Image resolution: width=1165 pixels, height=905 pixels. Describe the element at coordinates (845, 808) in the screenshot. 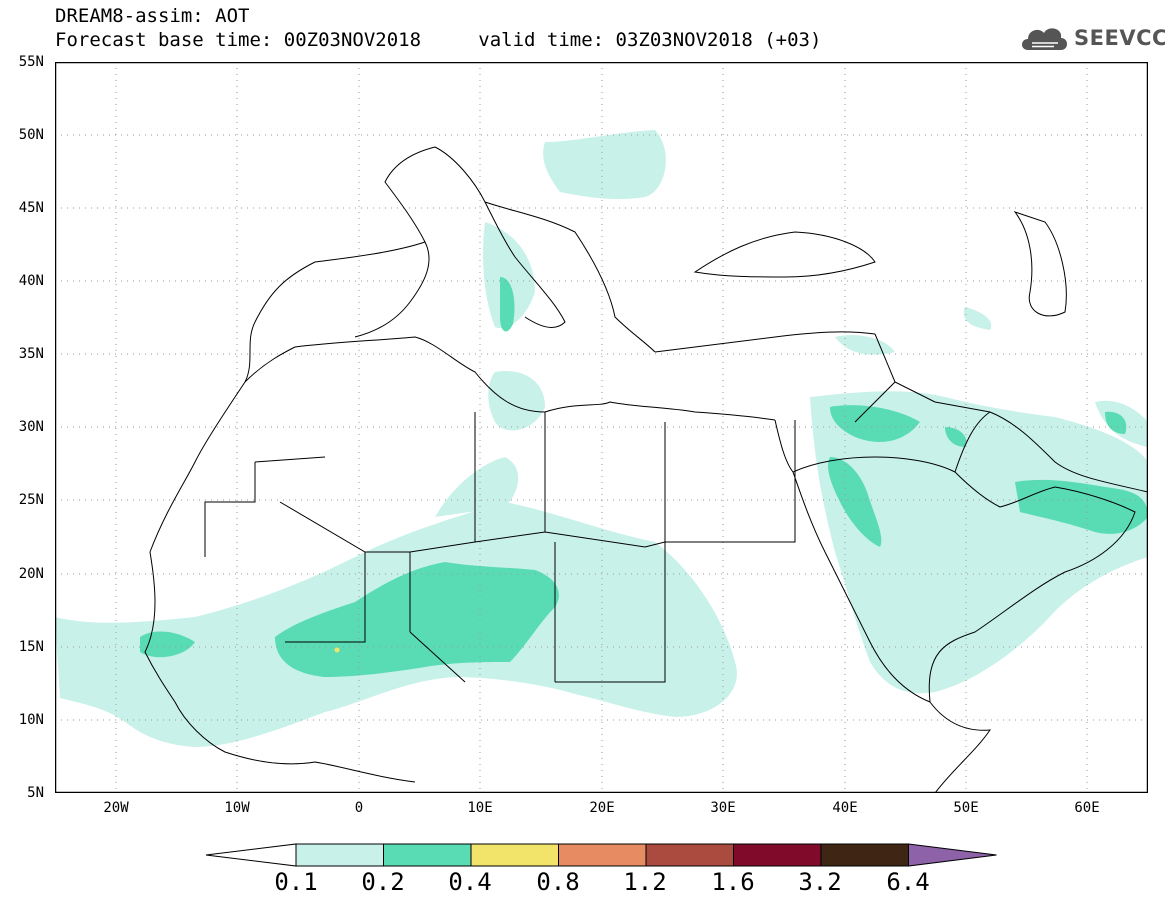

I see `lon-label: 40E` at that location.